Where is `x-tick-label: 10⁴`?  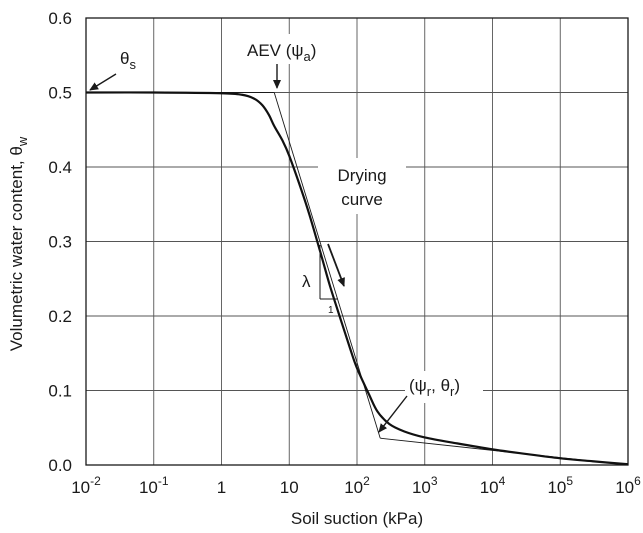
x-tick-label: 10⁴ is located at coordinates (493, 485).